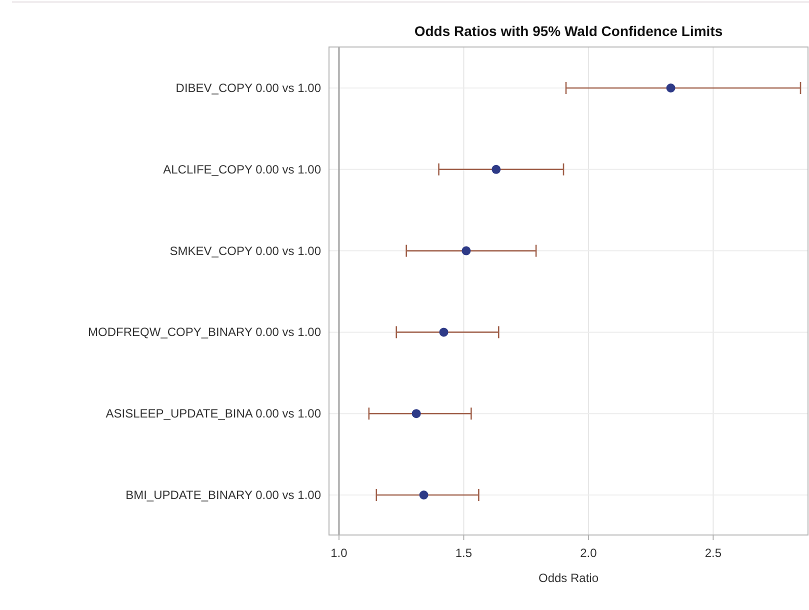 This screenshot has width=809, height=610. I want to click on x-tick-label: 2.5, so click(713, 553).